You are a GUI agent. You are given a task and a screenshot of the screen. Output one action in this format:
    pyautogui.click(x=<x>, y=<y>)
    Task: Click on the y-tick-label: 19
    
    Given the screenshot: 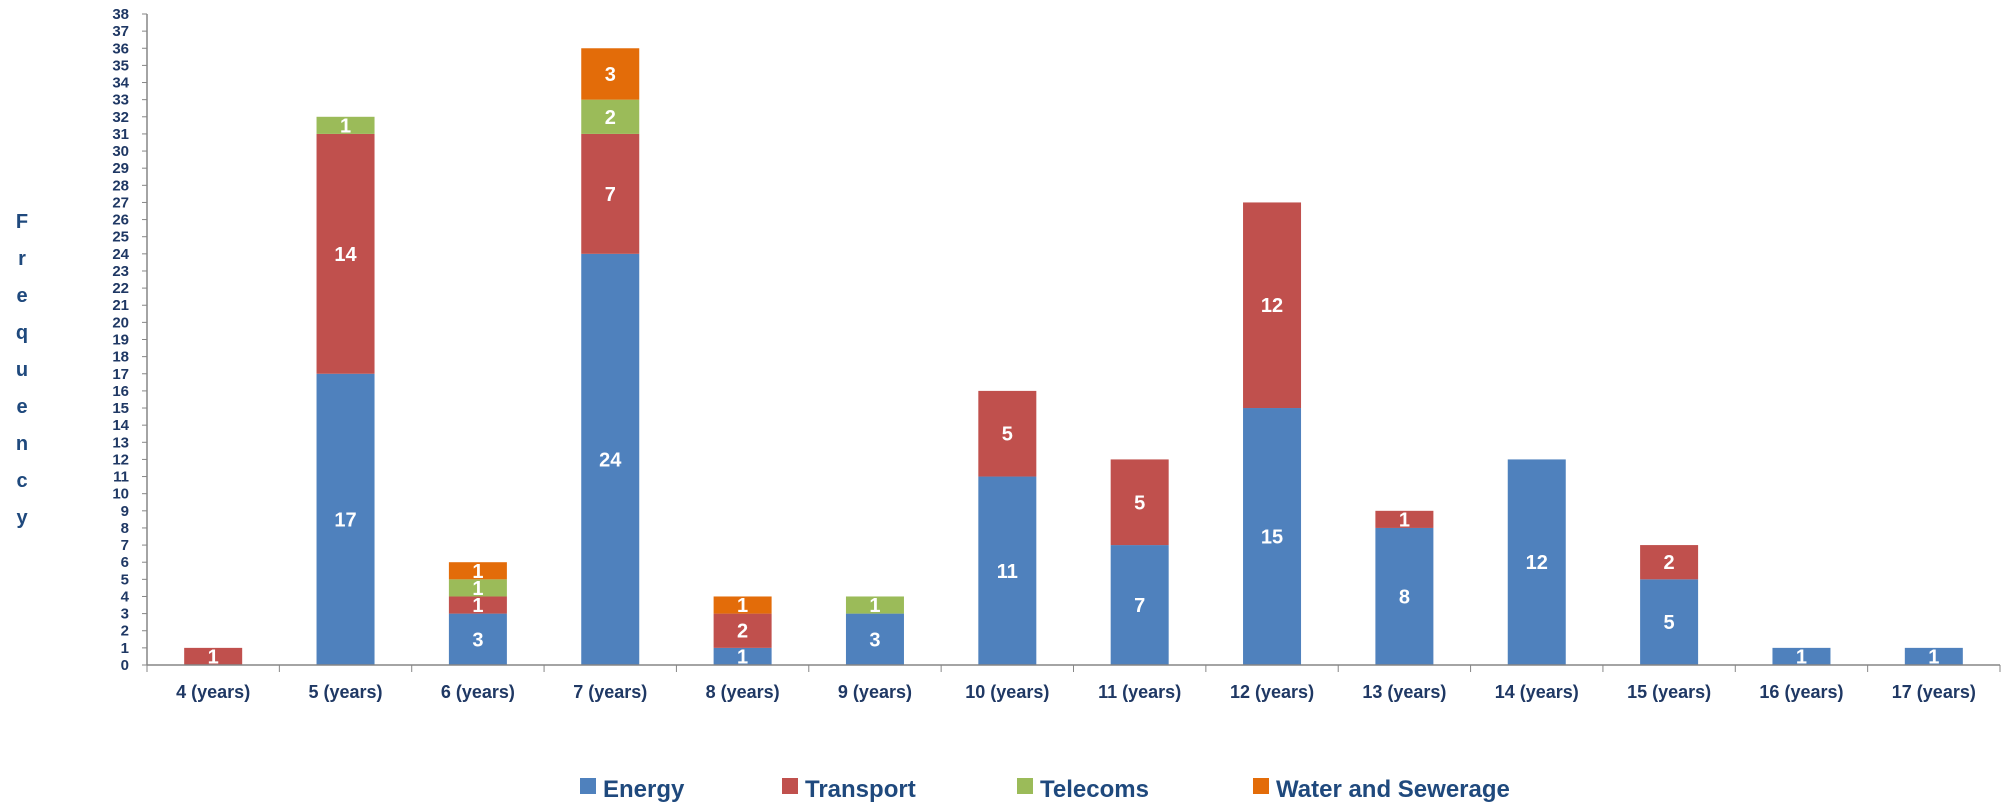 What is the action you would take?
    pyautogui.click(x=120, y=340)
    